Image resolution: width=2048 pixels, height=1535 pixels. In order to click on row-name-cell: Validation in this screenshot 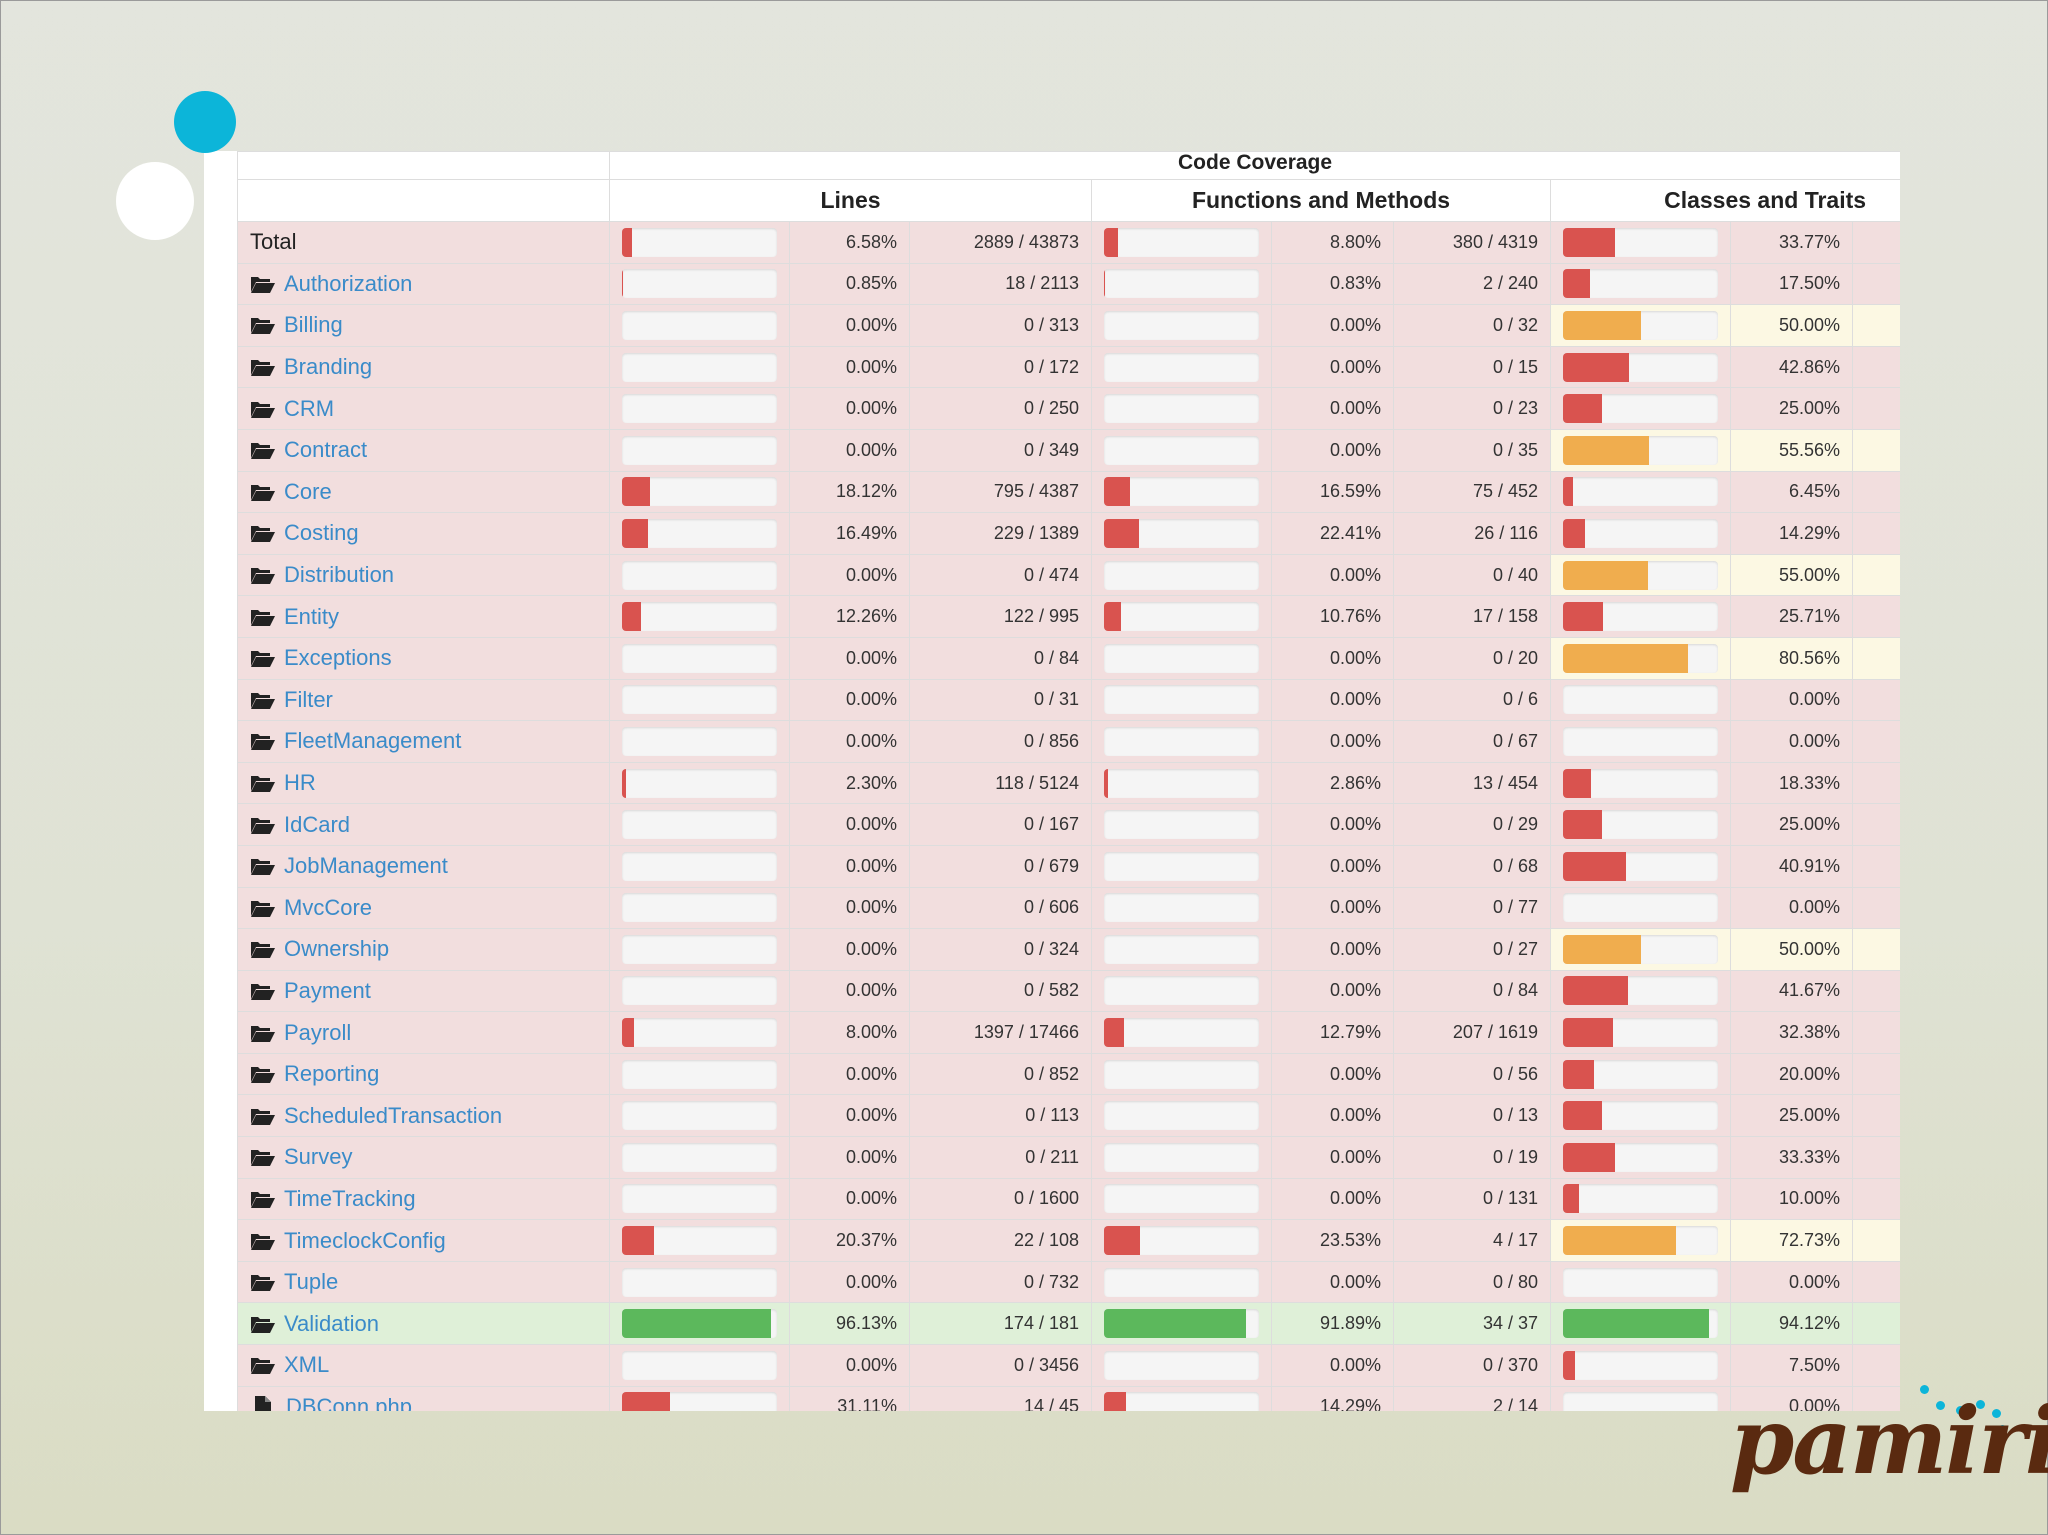, I will do `click(423, 1324)`.